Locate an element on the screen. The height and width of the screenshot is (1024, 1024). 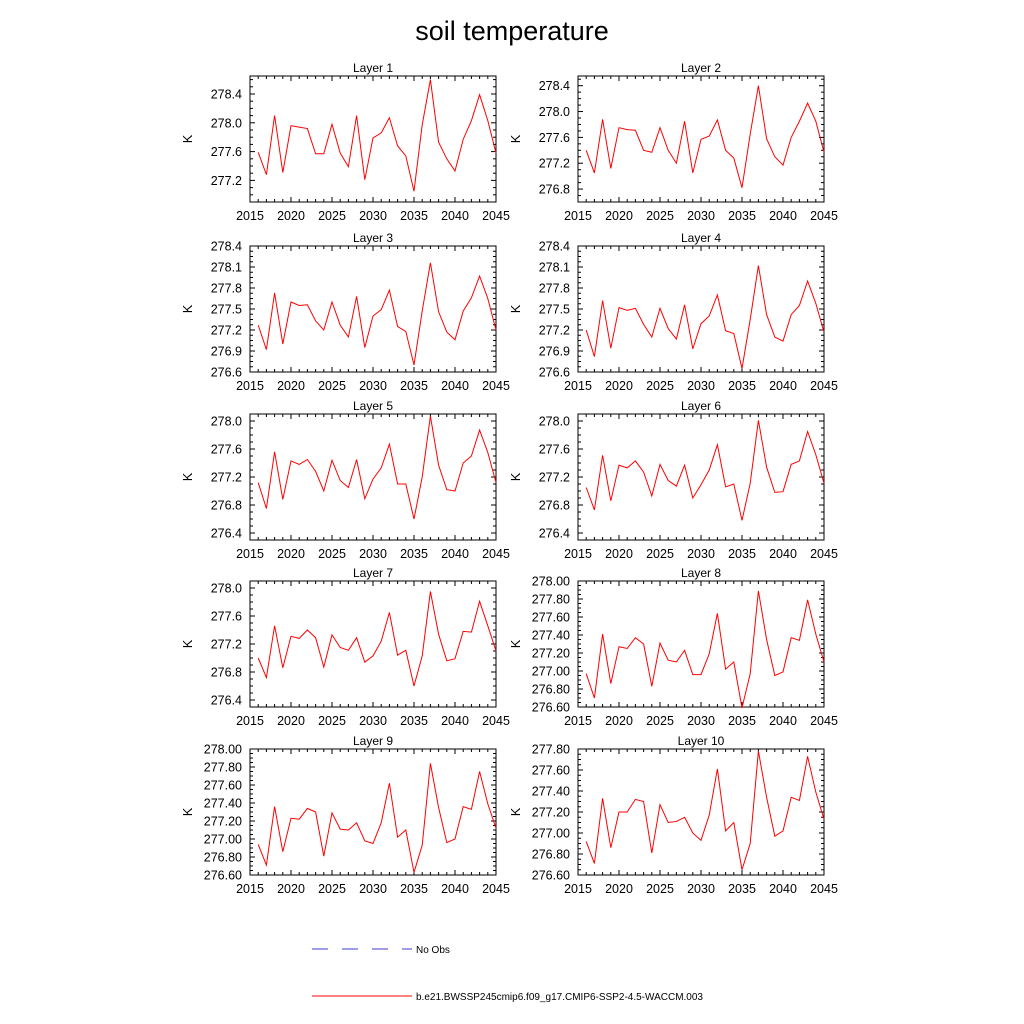
panel-title-layer-6: Layer 6 is located at coordinates (701, 406).